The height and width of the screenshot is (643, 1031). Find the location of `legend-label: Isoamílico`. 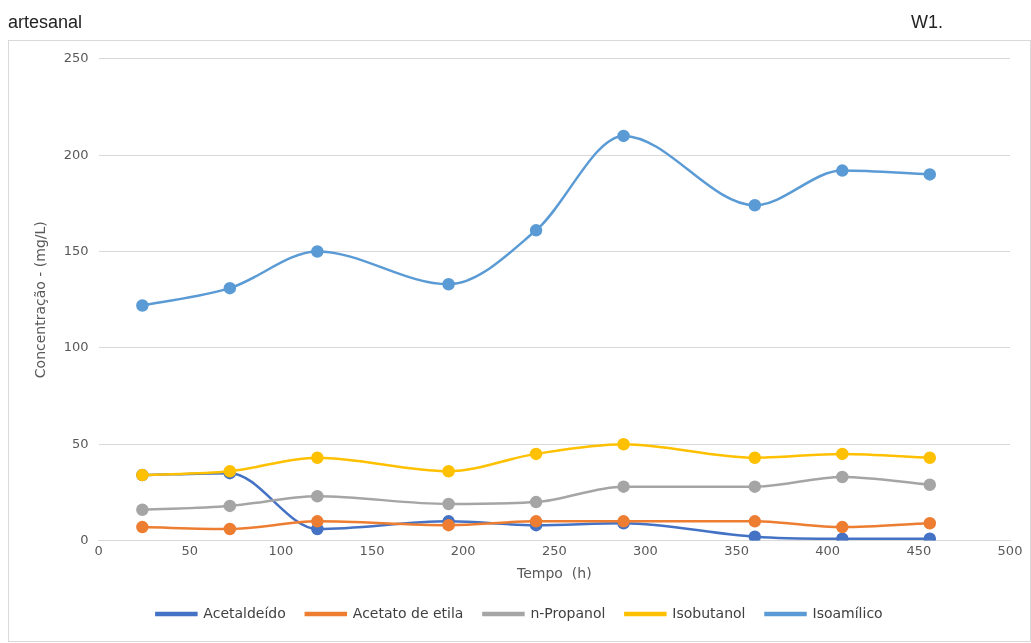

legend-label: Isoamílico is located at coordinates (847, 612).